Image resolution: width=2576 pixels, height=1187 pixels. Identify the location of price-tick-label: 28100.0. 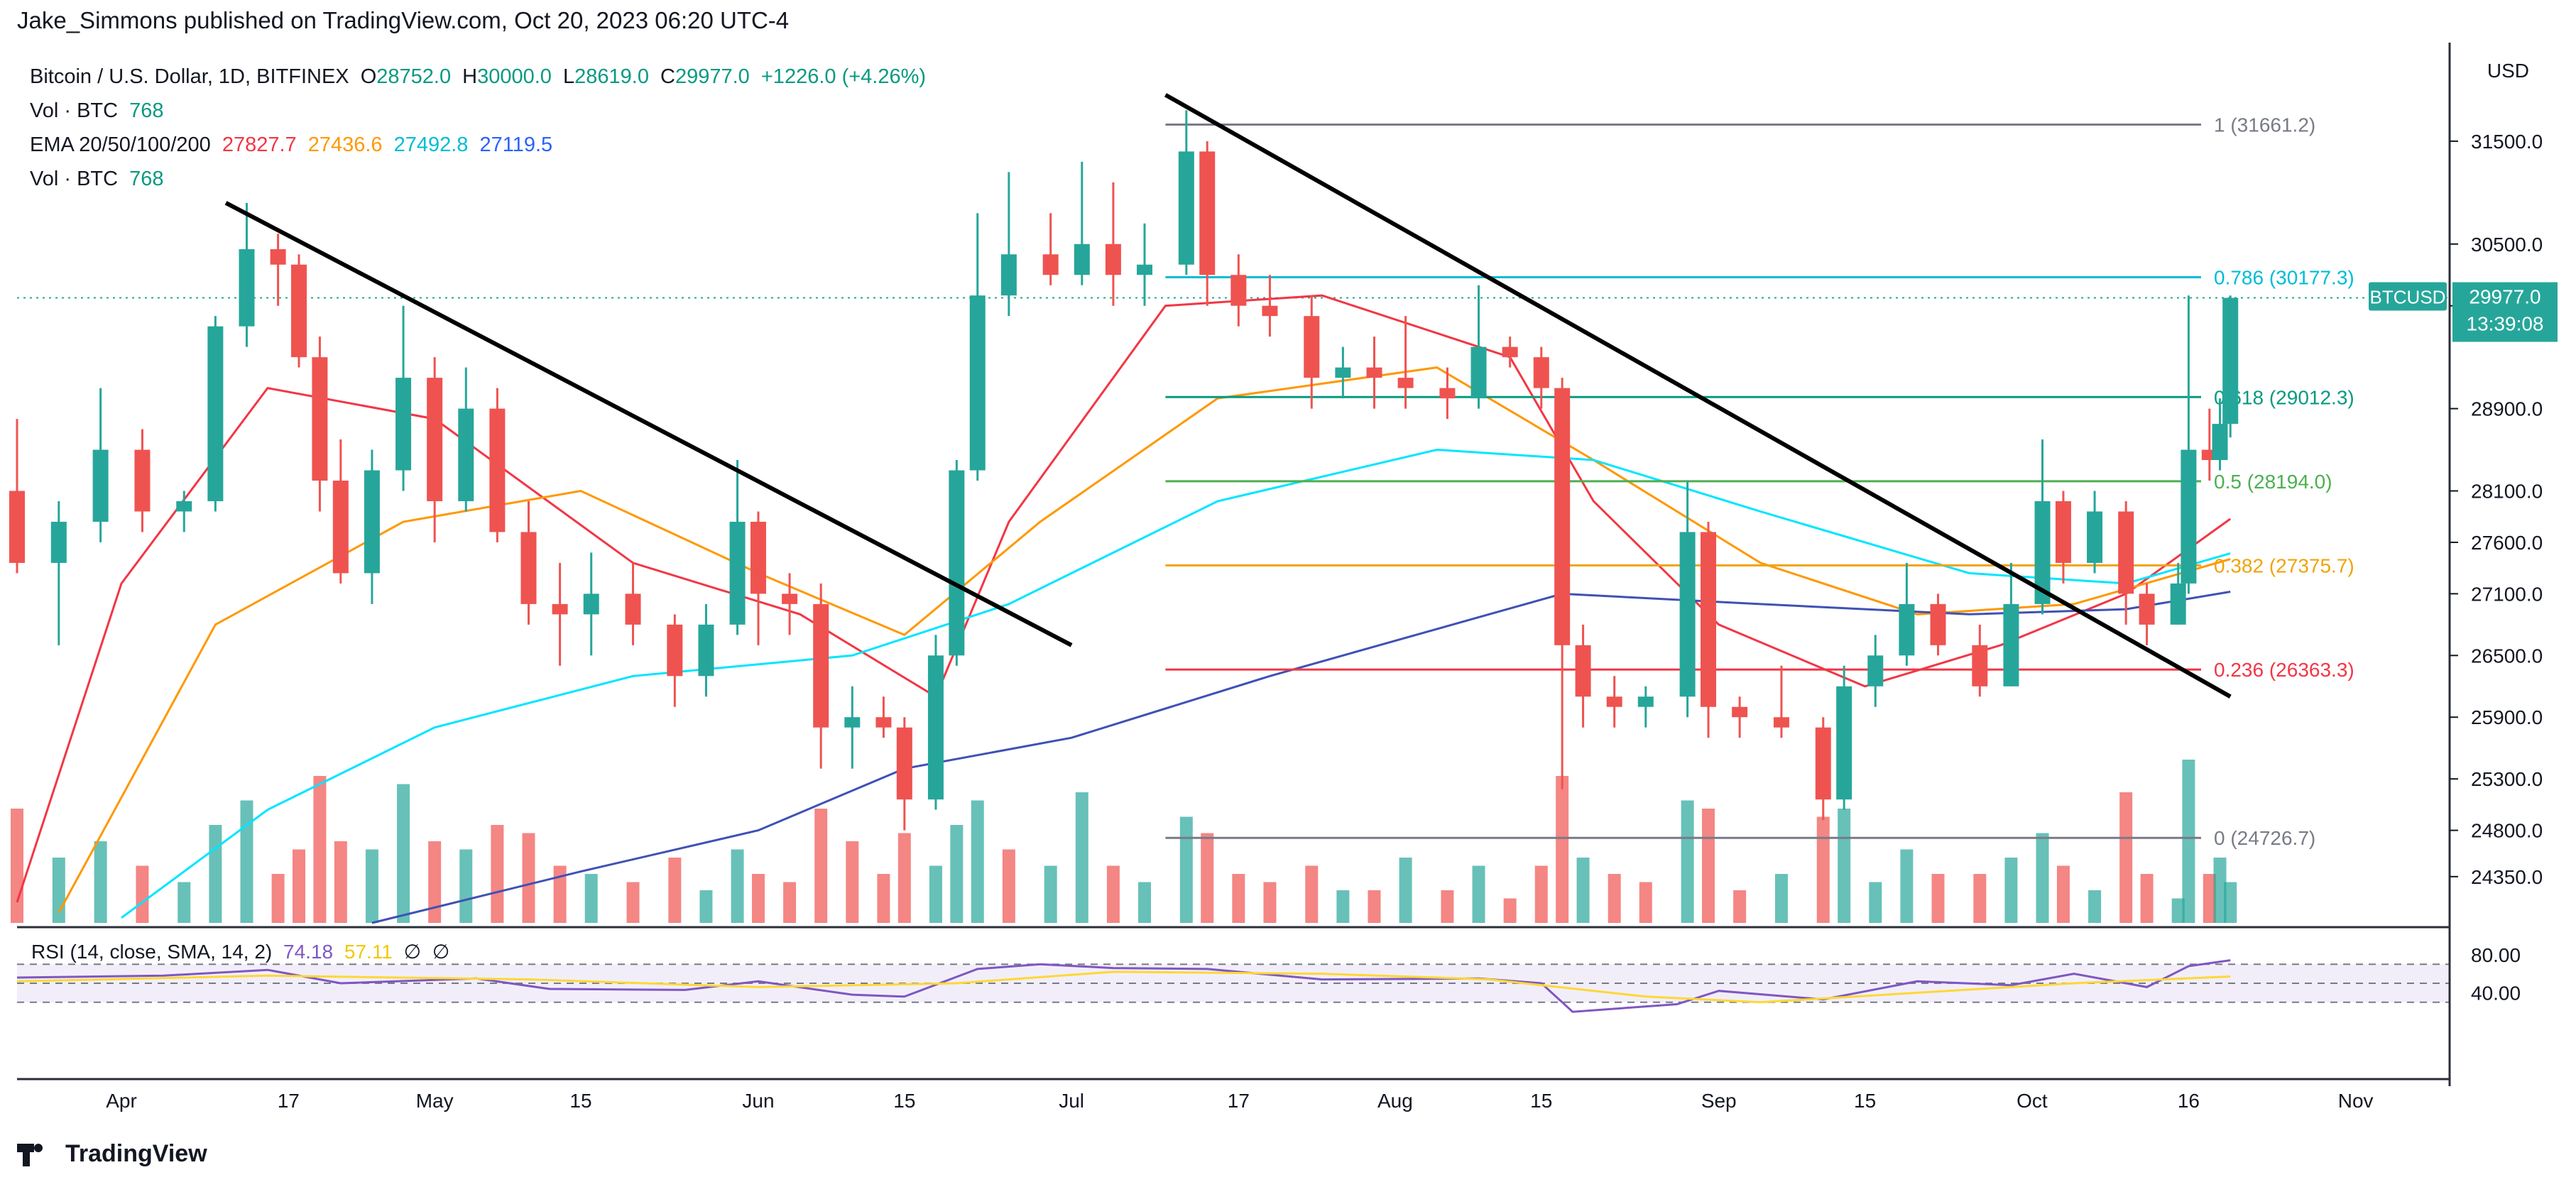
(2507, 491).